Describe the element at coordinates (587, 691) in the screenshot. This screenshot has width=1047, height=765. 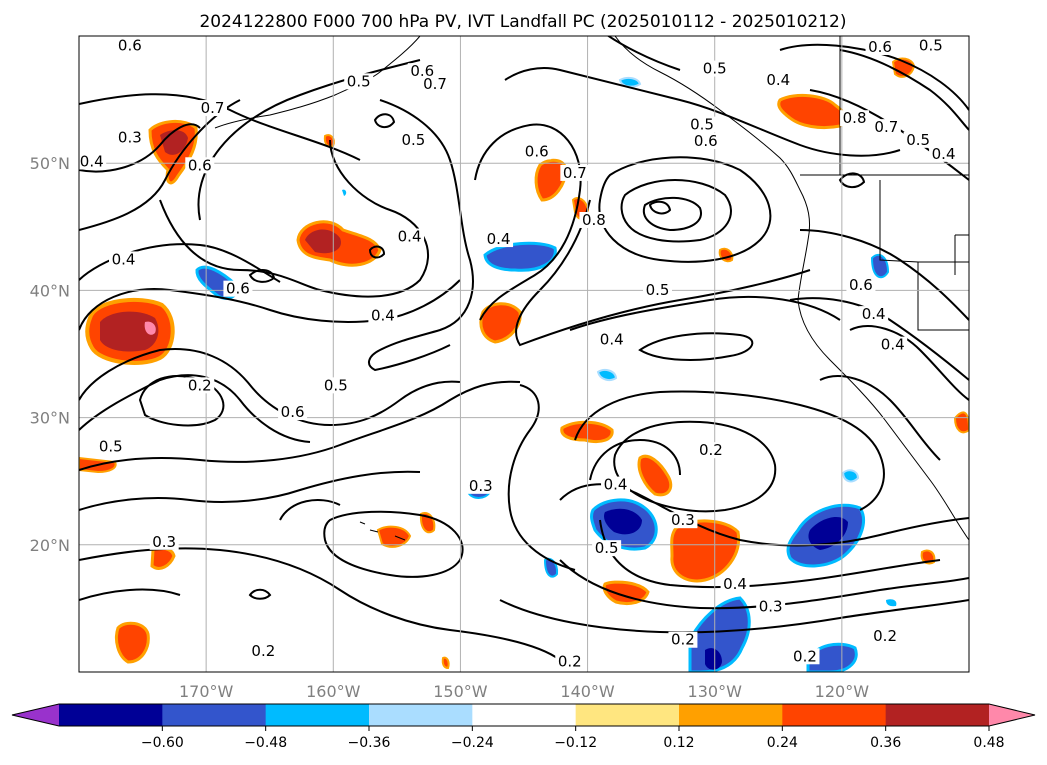
I see `lon-tick-label: 140°W` at that location.